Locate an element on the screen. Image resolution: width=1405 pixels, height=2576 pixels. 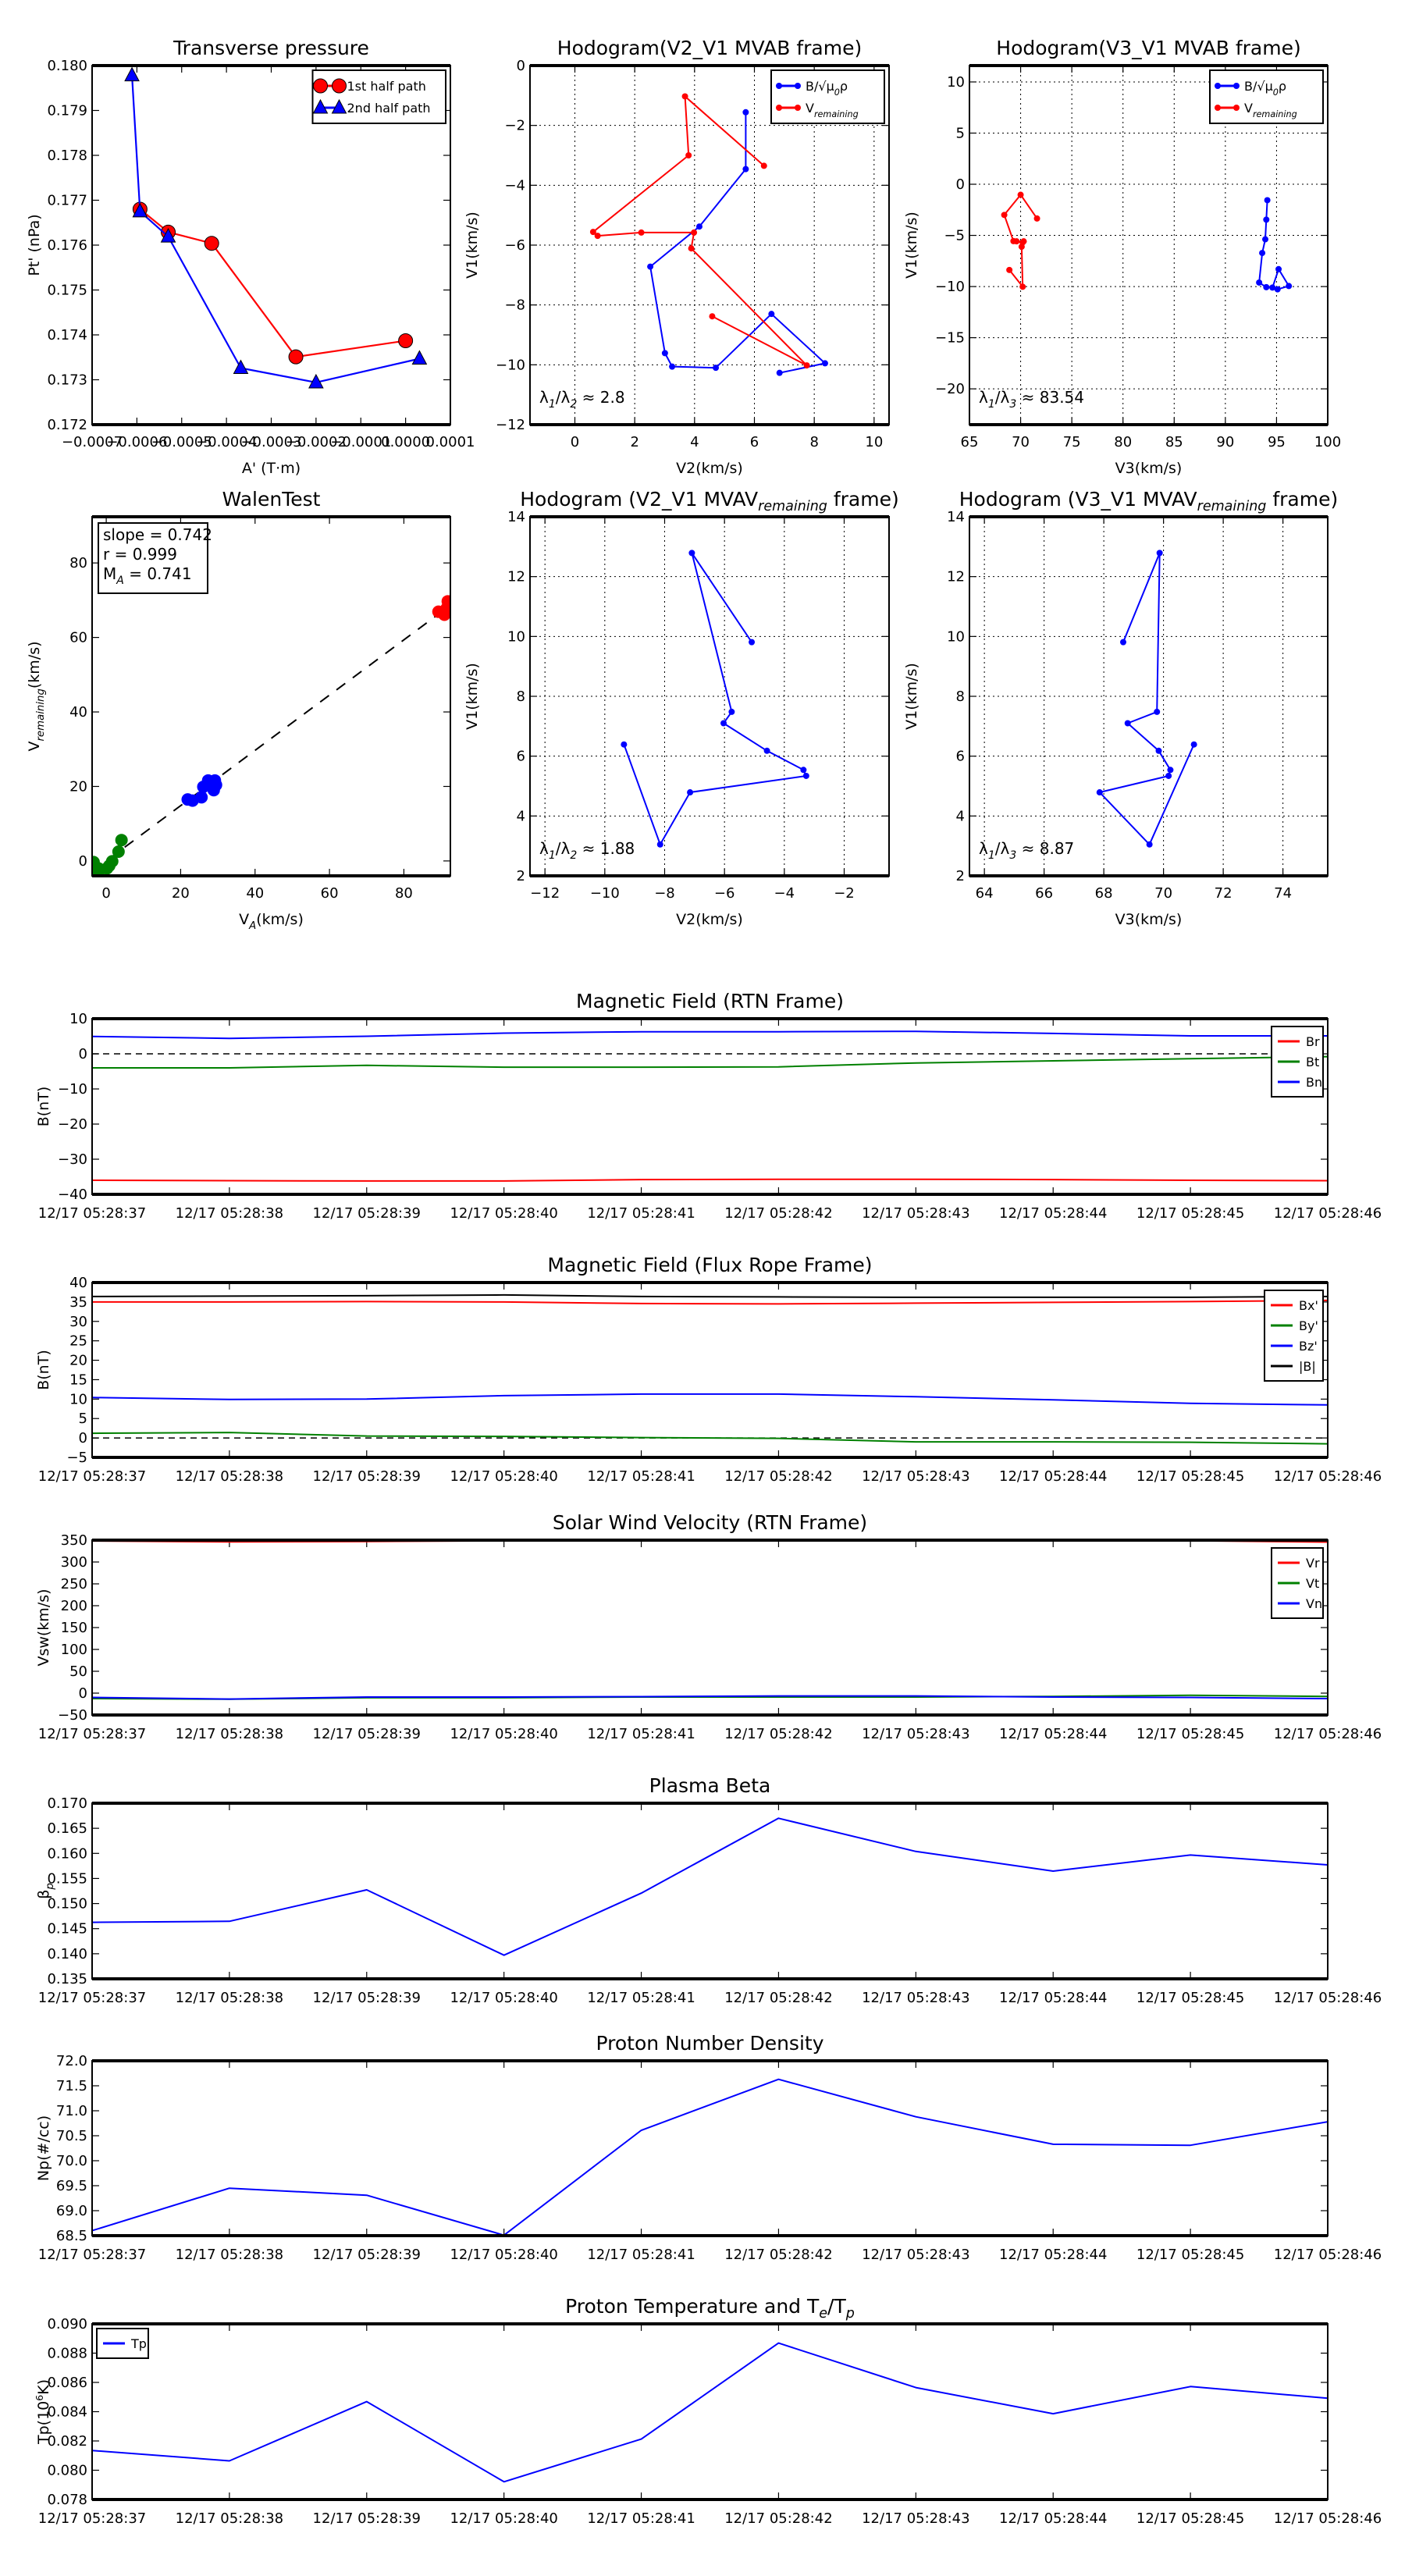
x-tick-label: −8 is located at coordinates (664, 893).